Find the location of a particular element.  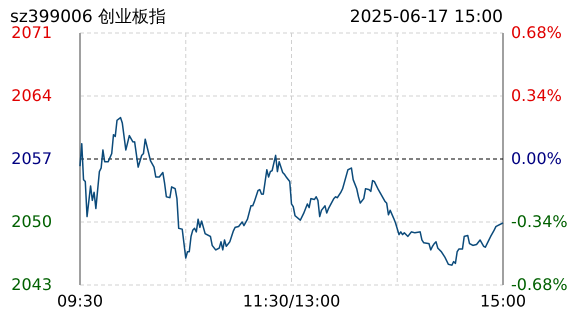

y2-tick-label: -0.34% is located at coordinates (539, 222).